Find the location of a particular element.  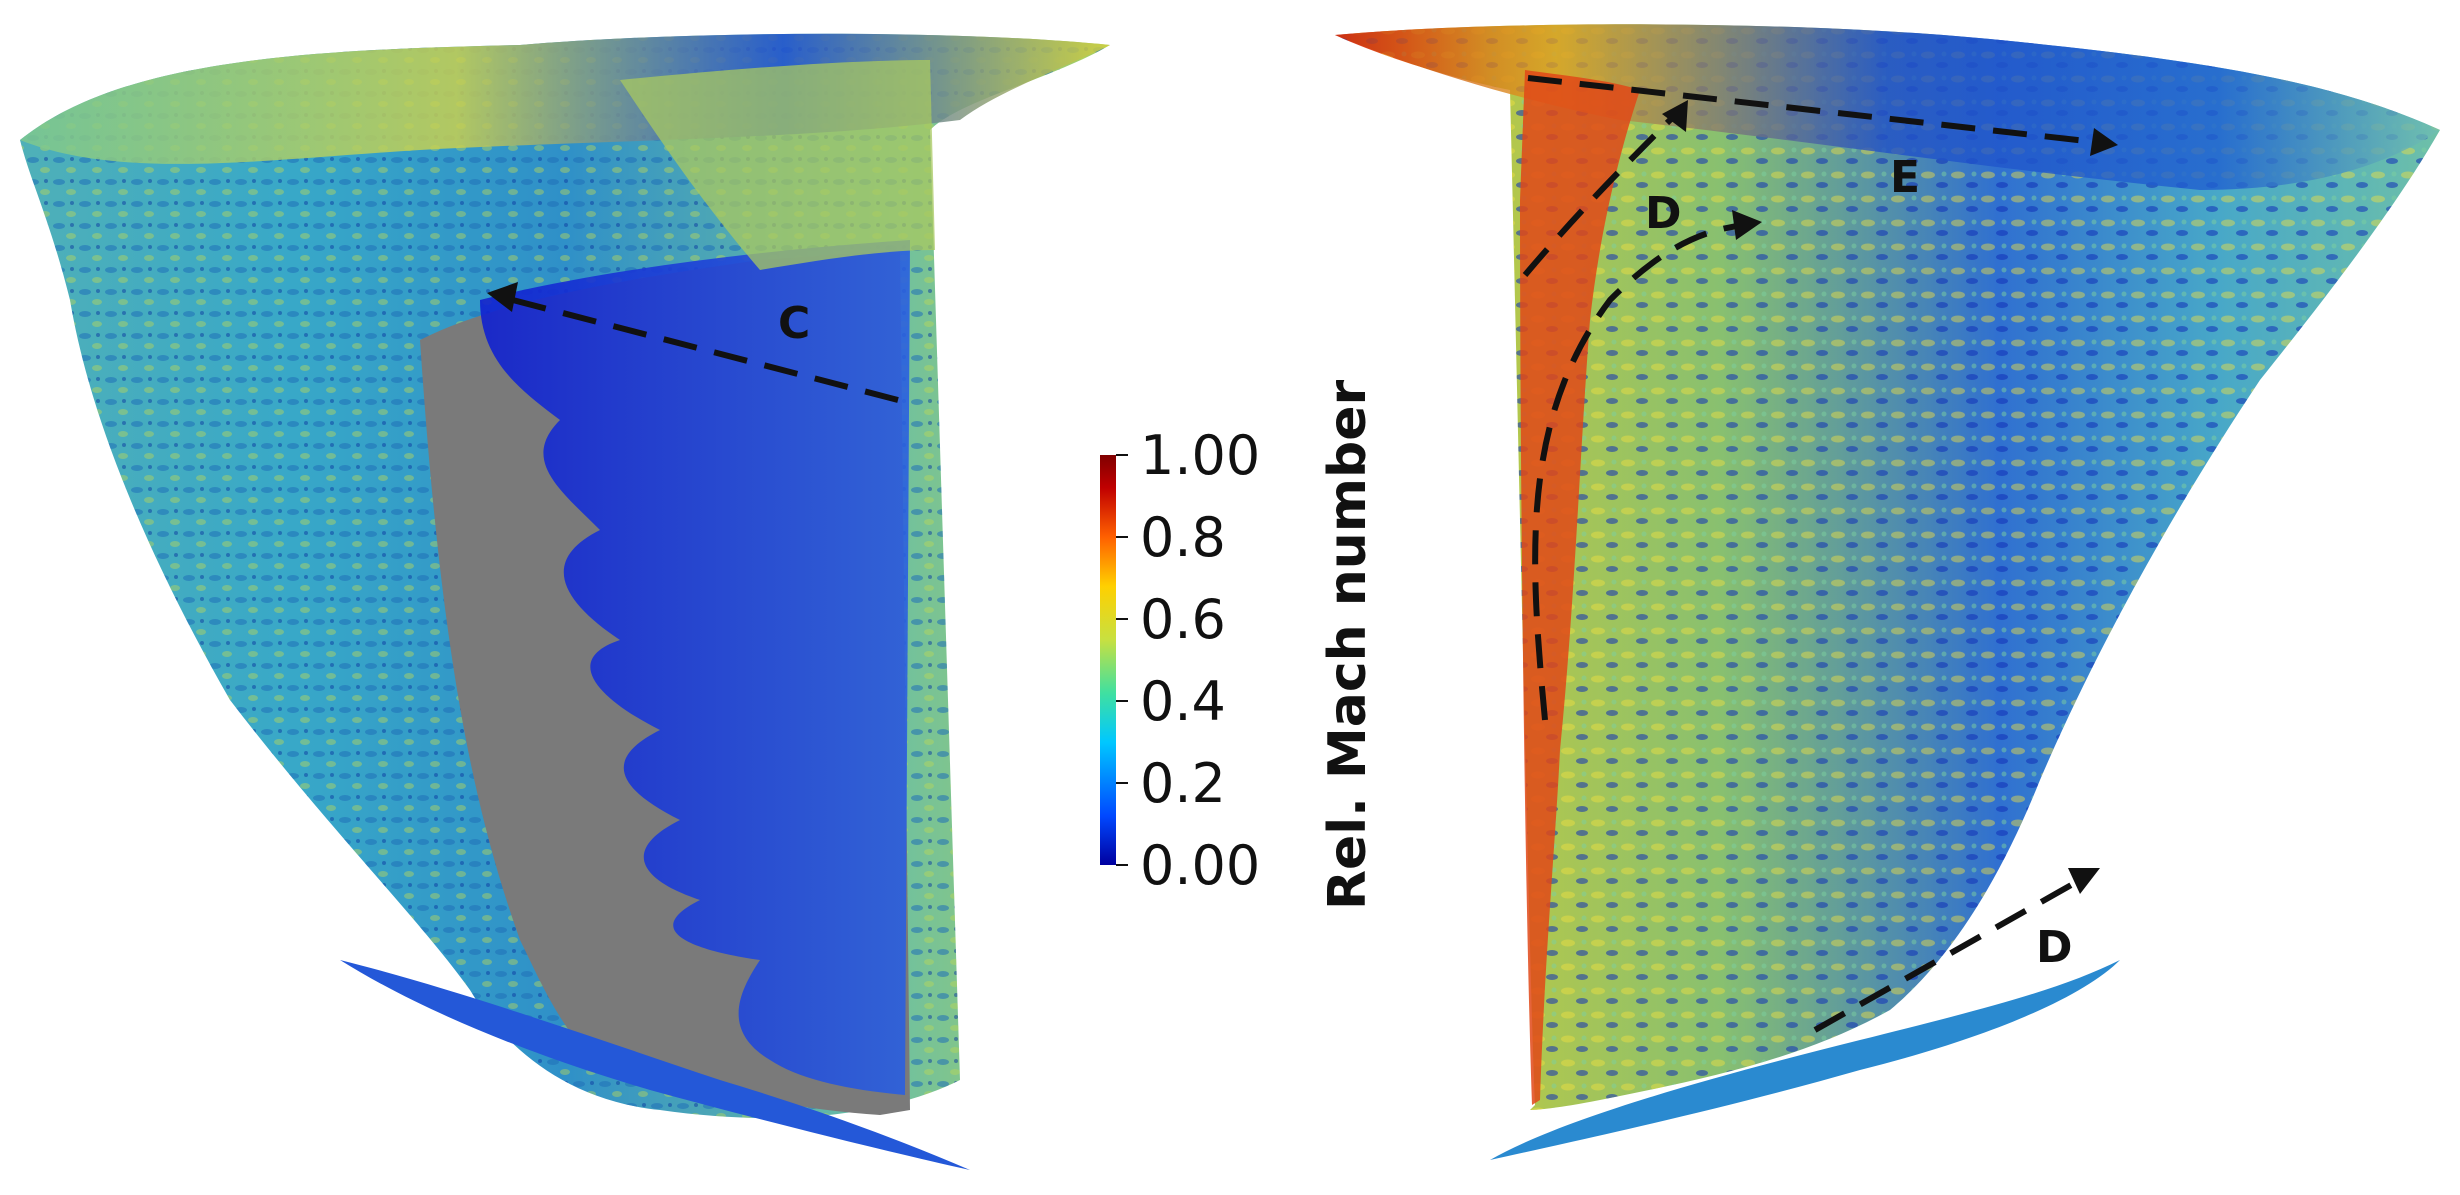

colorbar-tick-label: 0.8 is located at coordinates (1183, 537).